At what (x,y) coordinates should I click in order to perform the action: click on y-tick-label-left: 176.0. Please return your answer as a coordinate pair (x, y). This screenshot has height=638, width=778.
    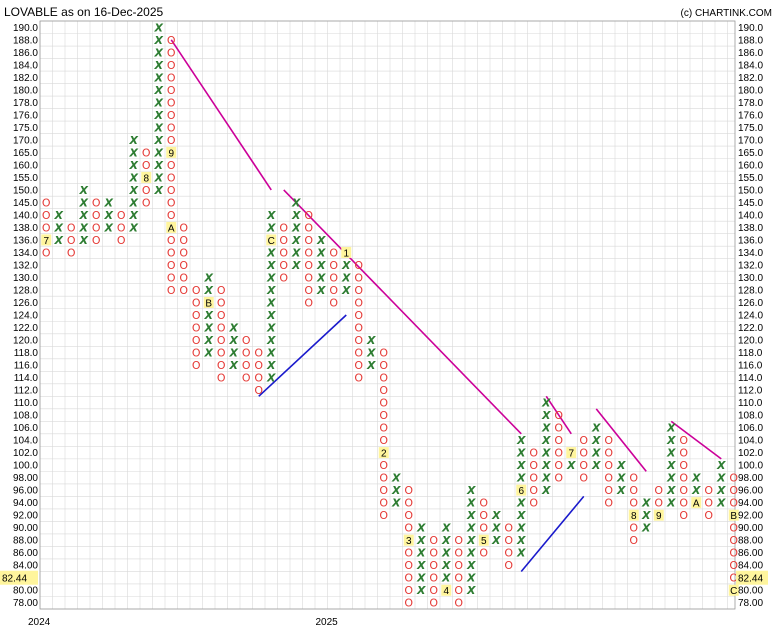
    Looking at the image, I should click on (25, 115).